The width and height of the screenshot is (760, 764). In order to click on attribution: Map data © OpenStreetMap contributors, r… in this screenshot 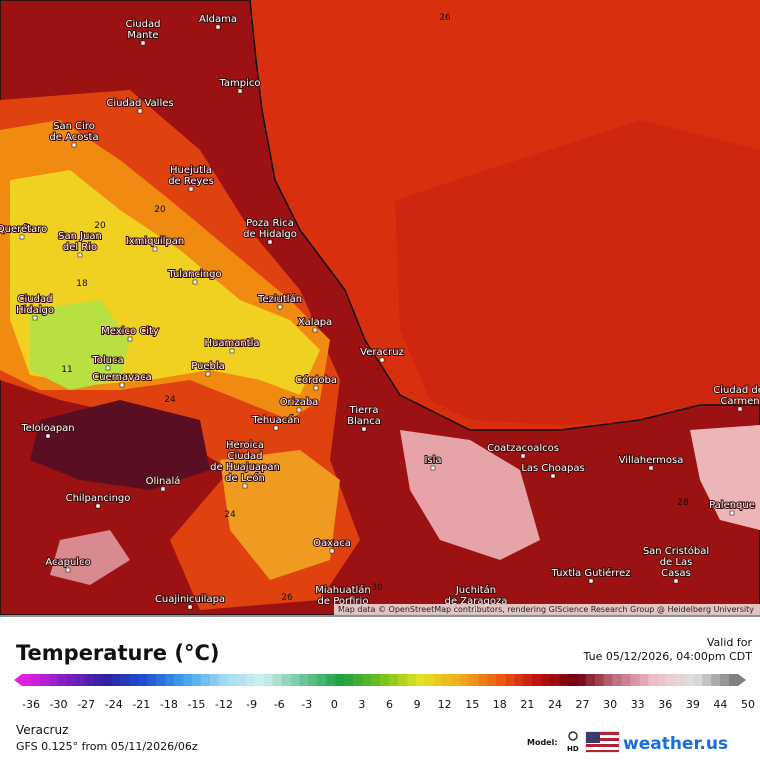, I will do `click(546, 609)`.